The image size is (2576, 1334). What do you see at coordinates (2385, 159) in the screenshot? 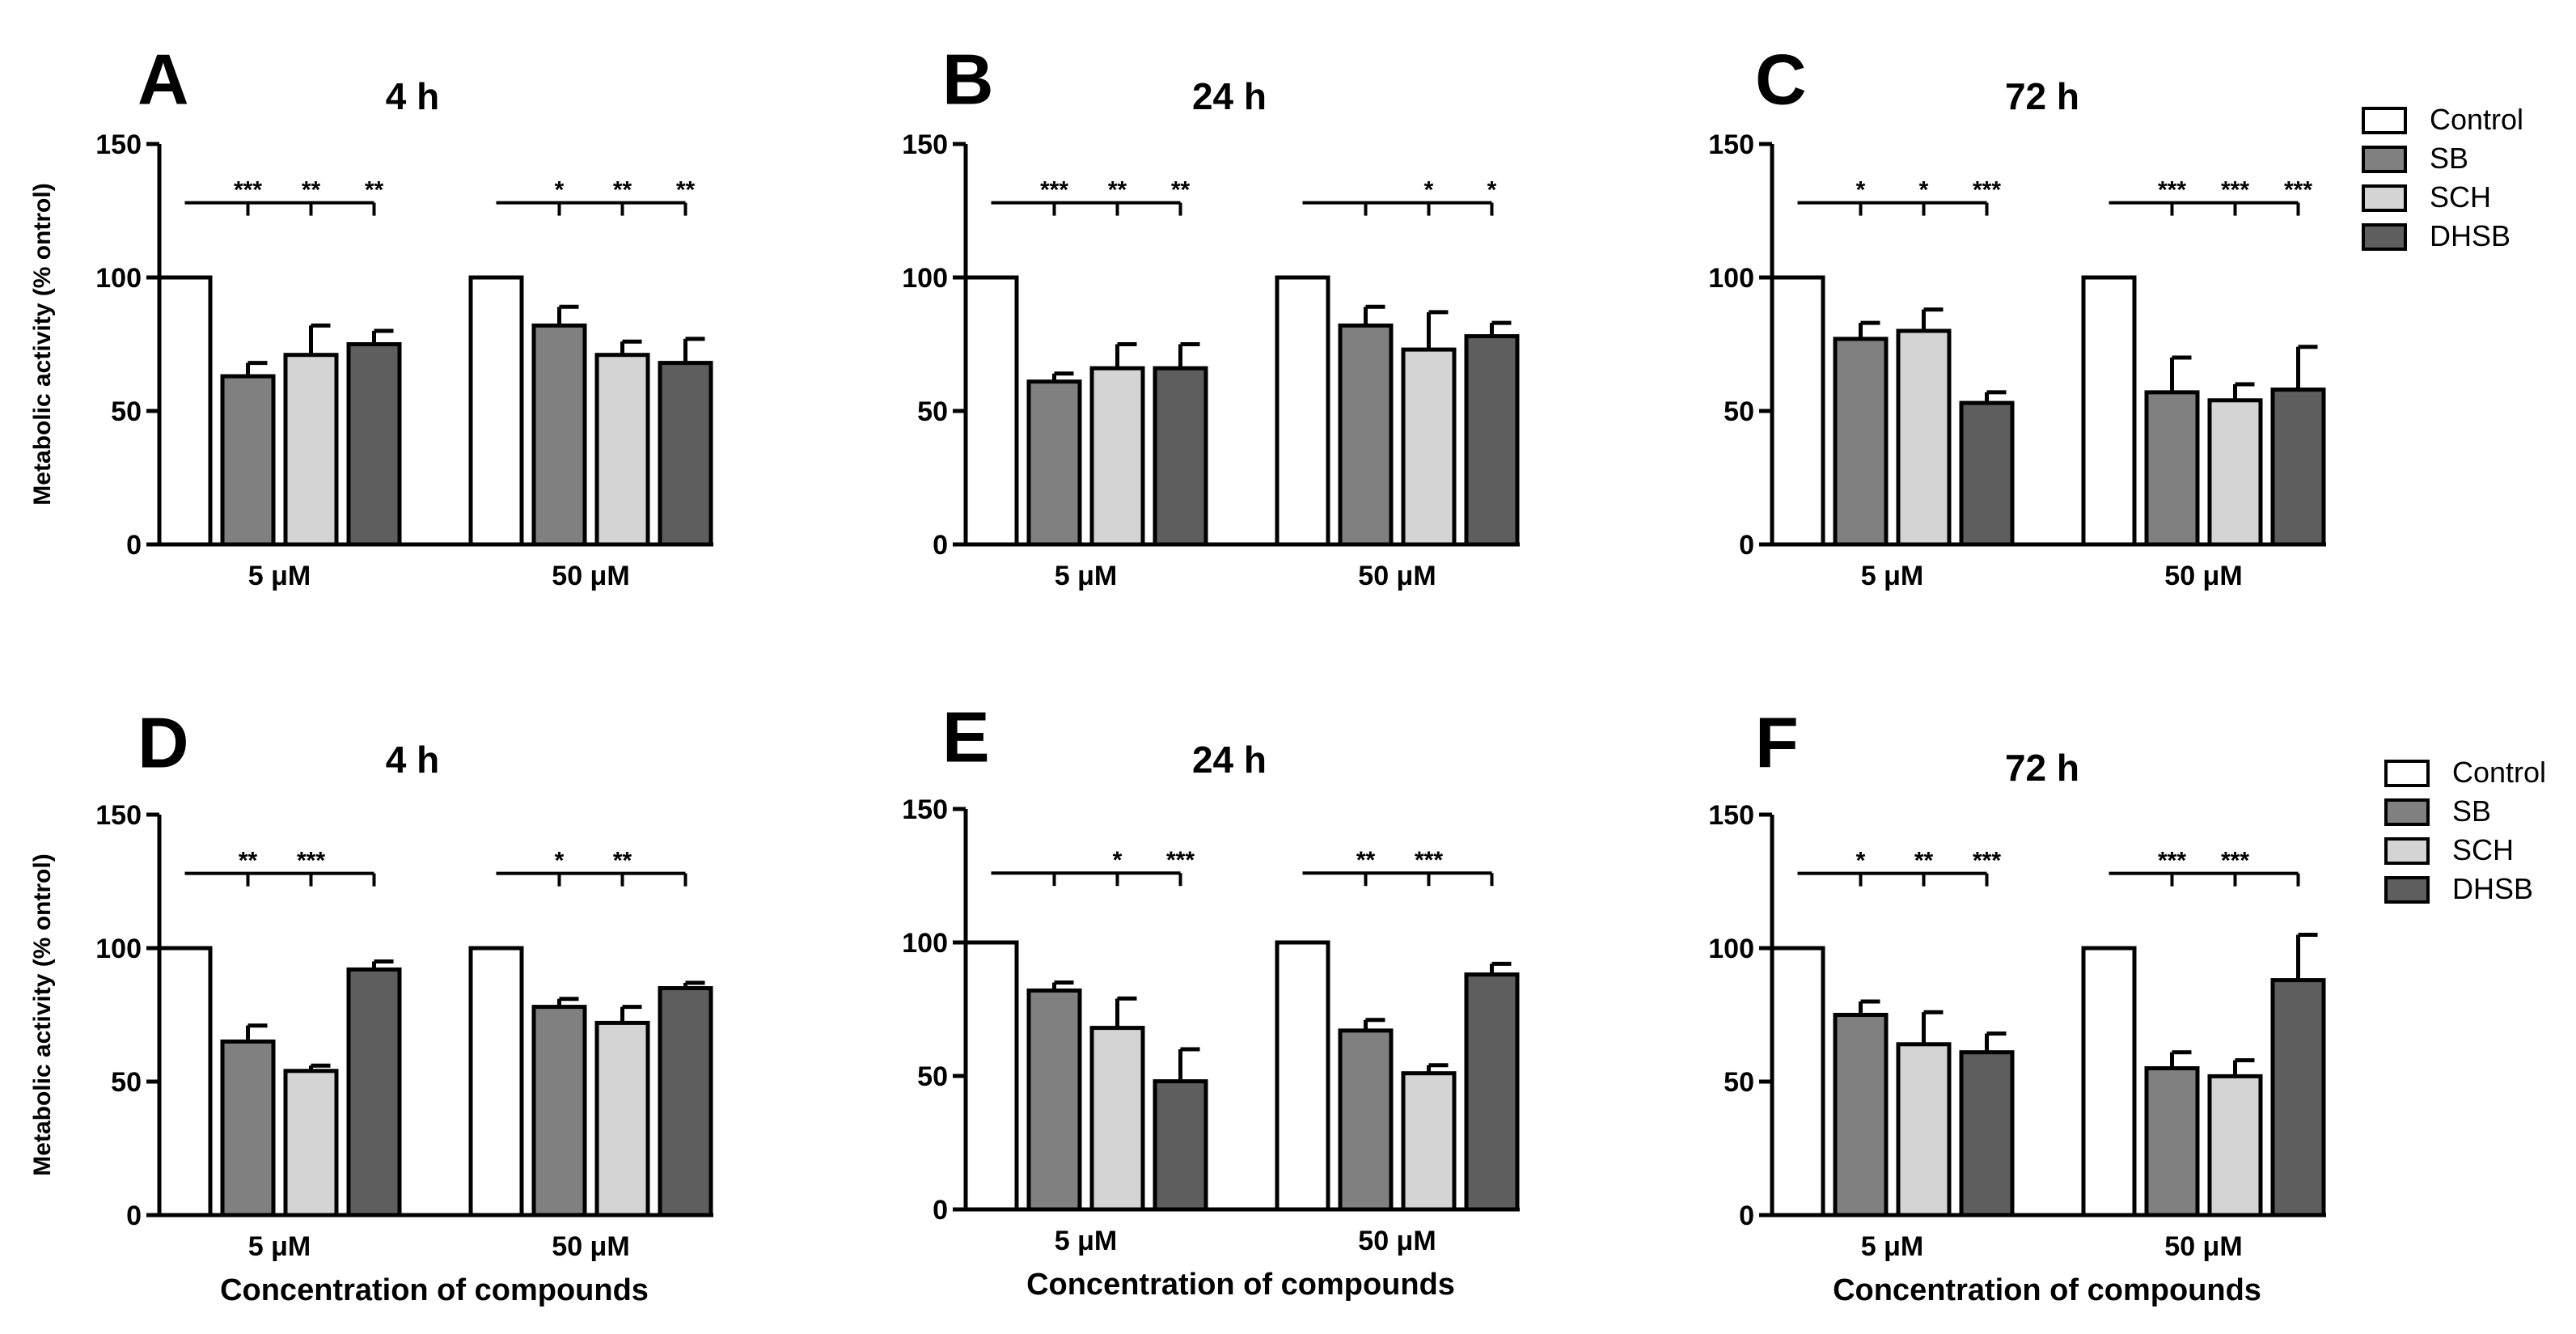
I see `legend-swatch-sb` at bounding box center [2385, 159].